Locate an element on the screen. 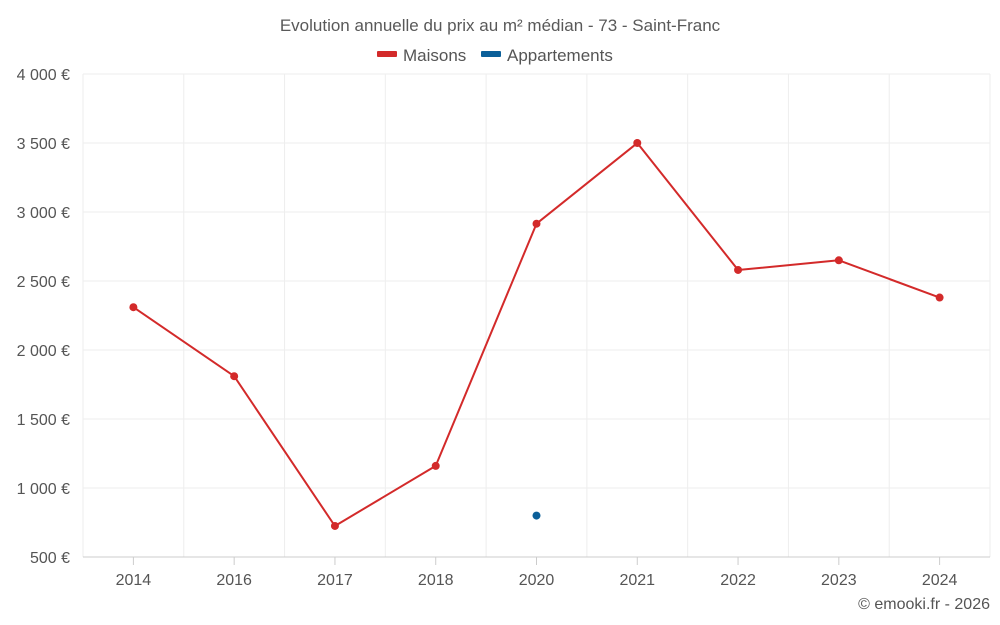 Image resolution: width=1000 pixels, height=625 pixels. x-tick-label: 2017 is located at coordinates (335, 580).